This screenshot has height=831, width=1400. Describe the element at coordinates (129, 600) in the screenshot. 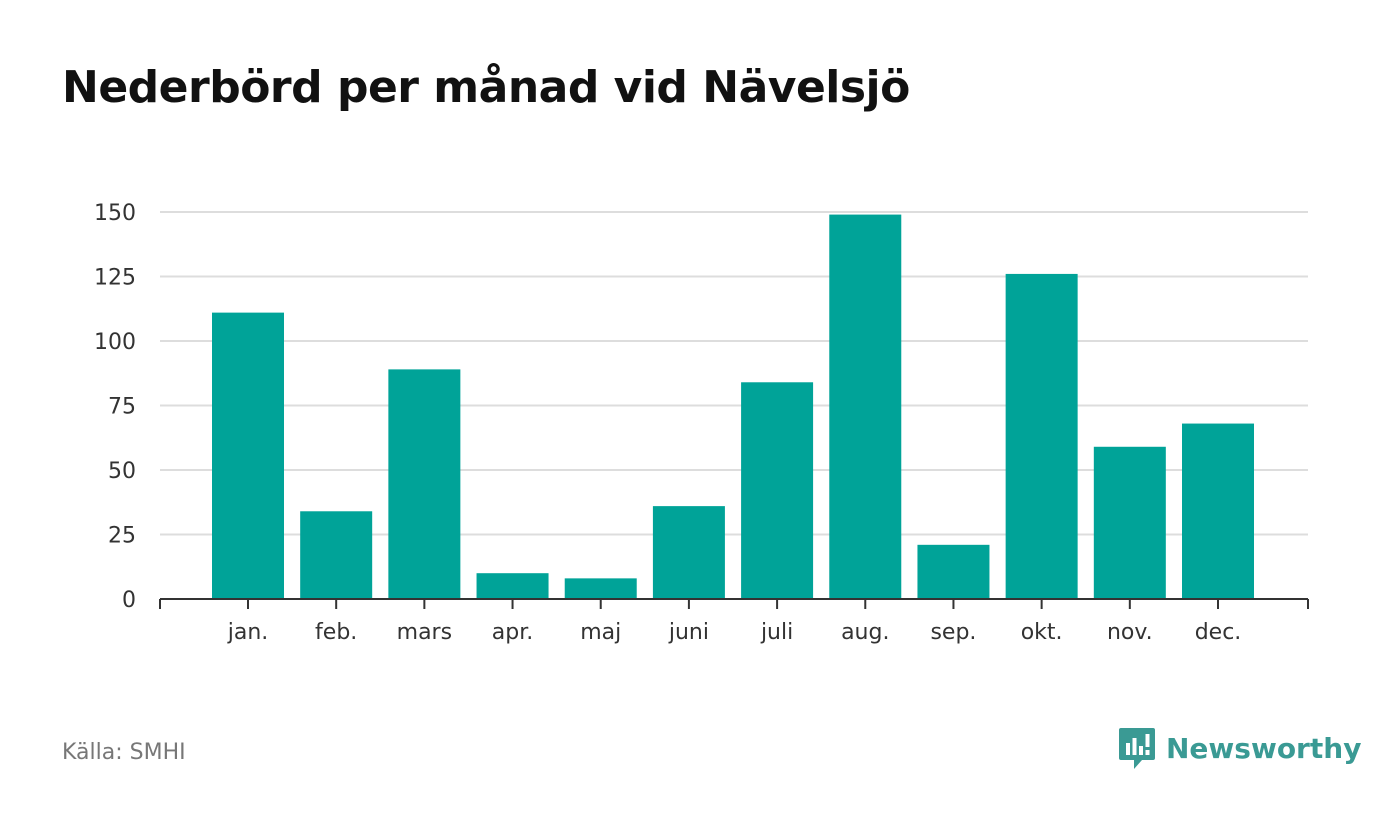

I see `y-tick-label: 0` at that location.